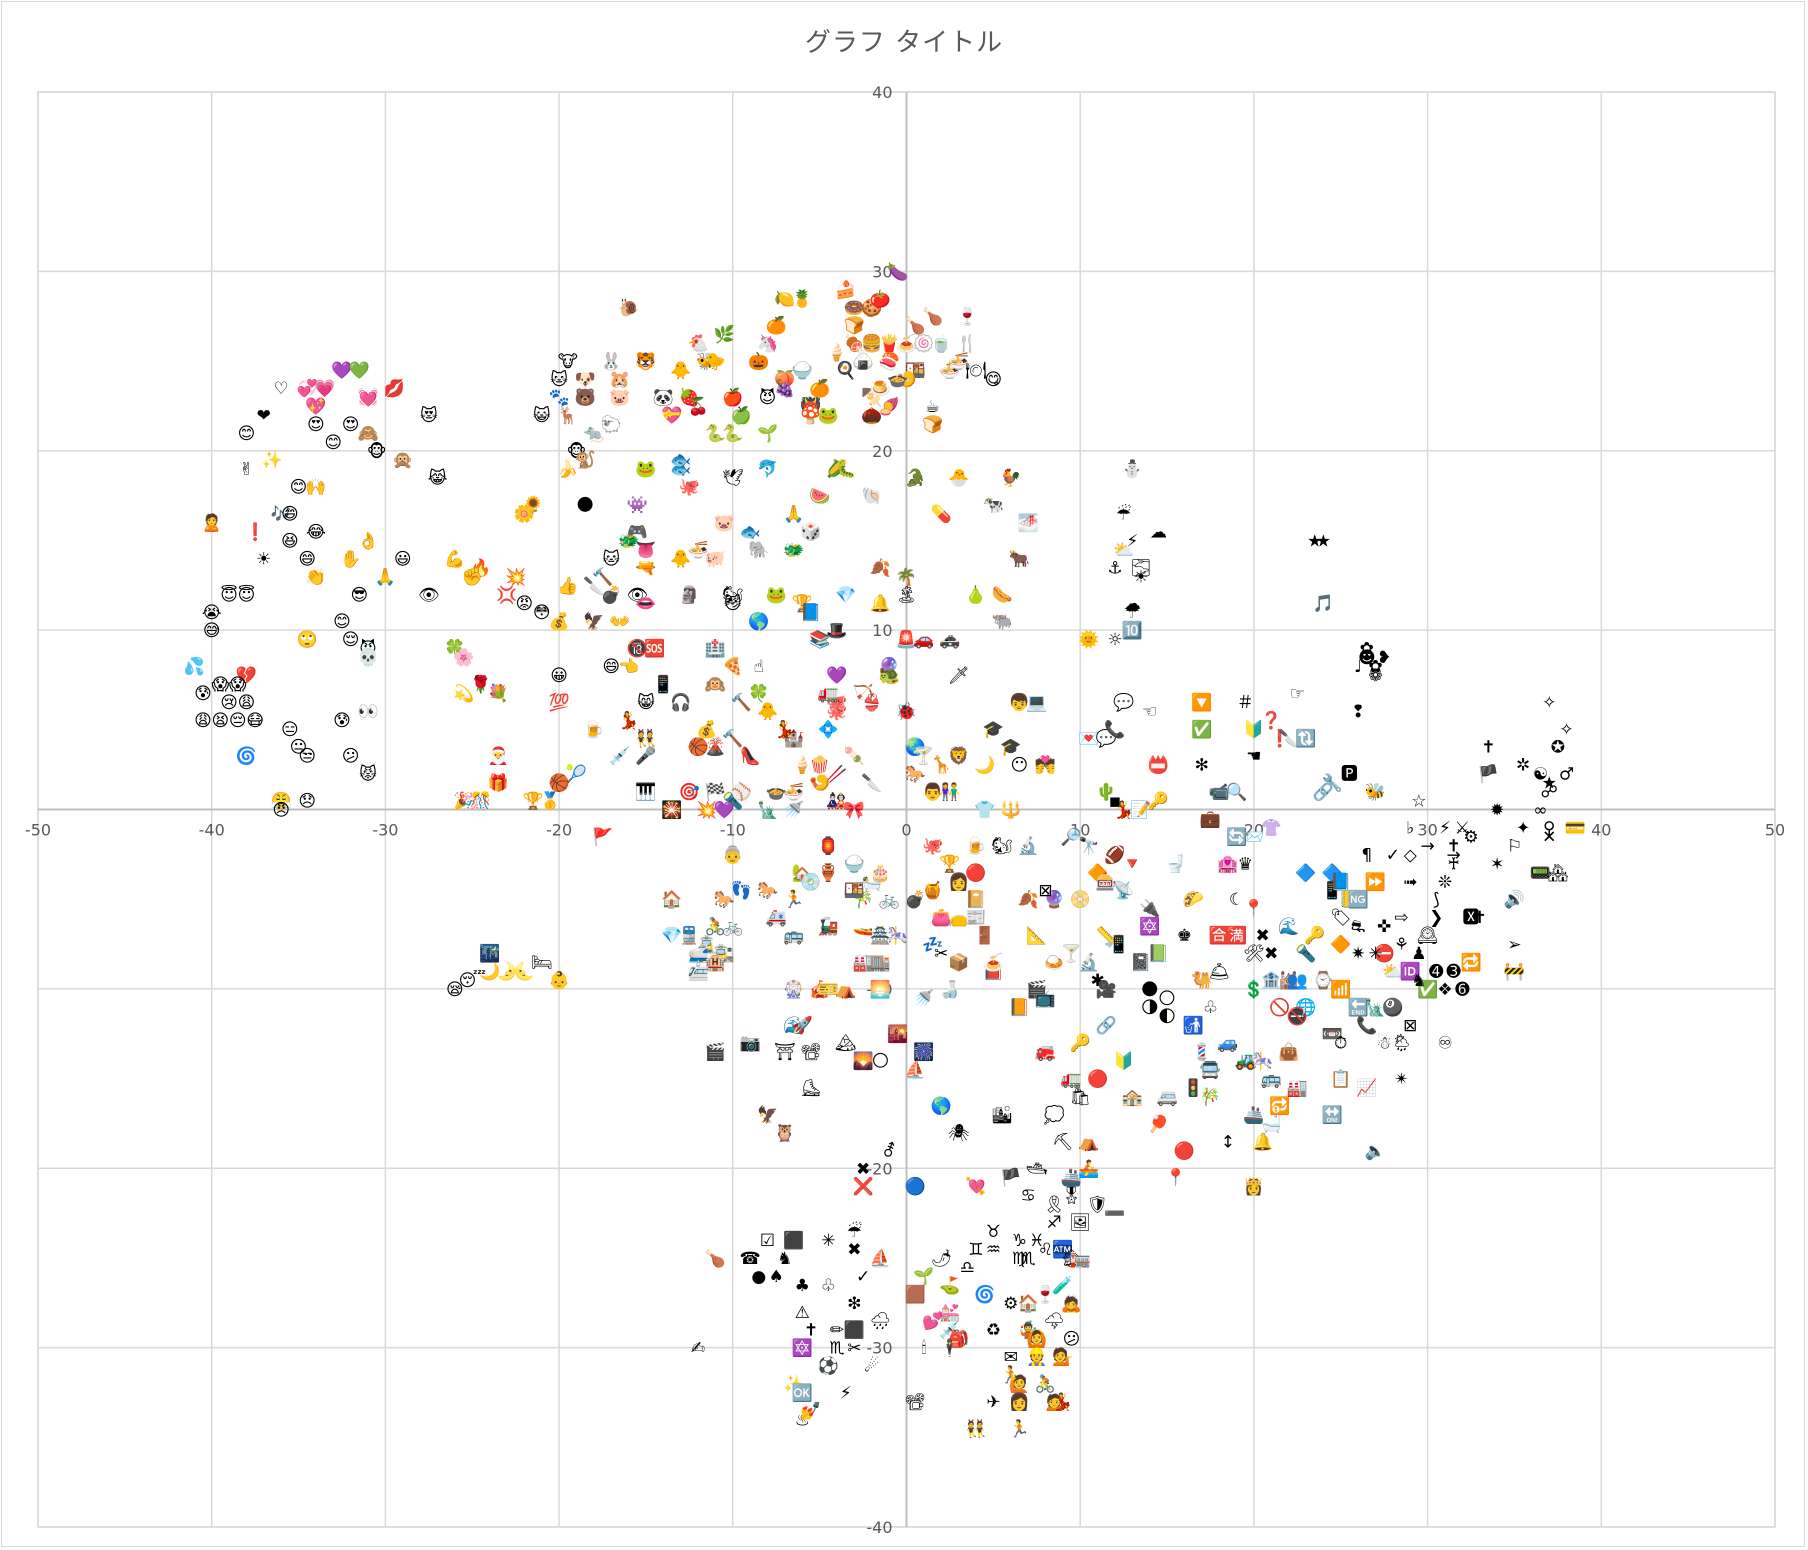 Image resolution: width=1808 pixels, height=1550 pixels. I want to click on x-tick-label: -20, so click(559, 830).